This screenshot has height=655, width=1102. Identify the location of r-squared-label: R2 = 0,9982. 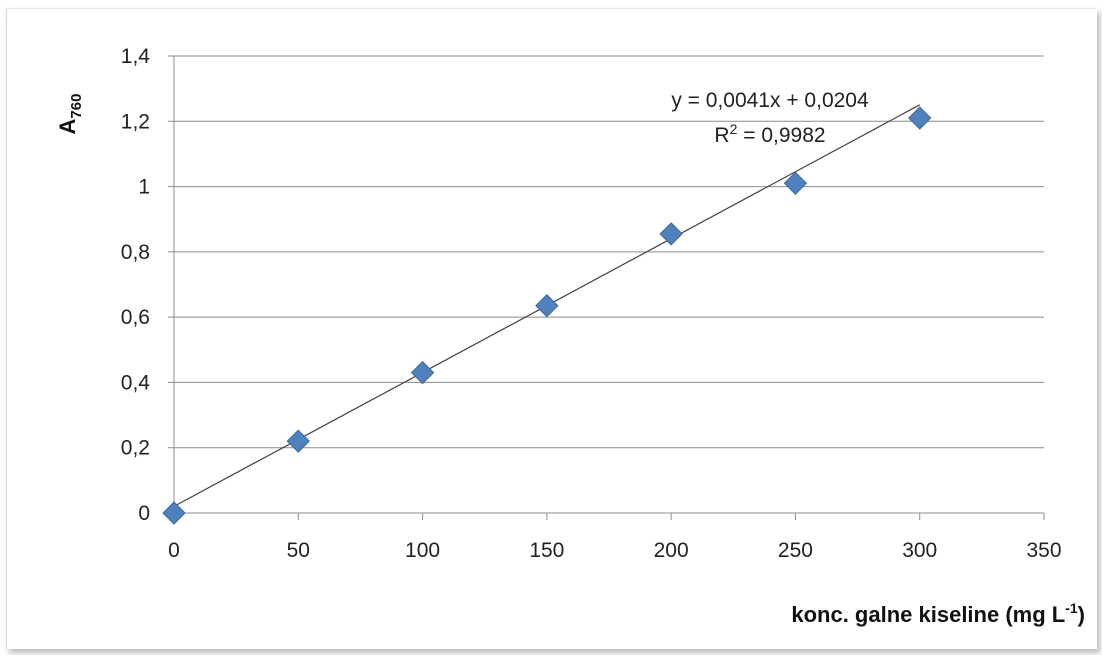
(769, 134).